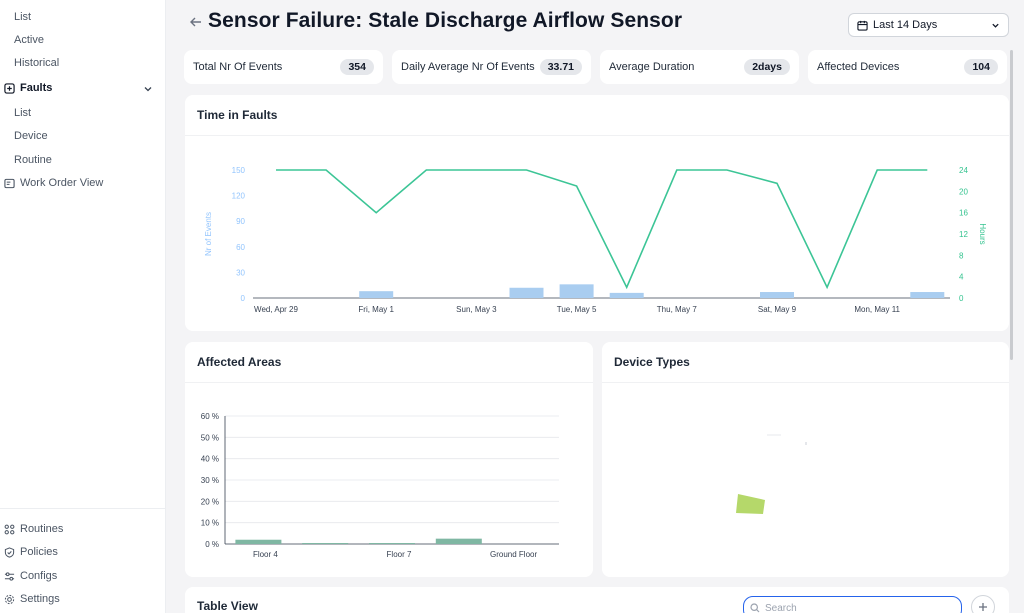 This screenshot has width=1024, height=613. I want to click on add-button, so click(983, 604).